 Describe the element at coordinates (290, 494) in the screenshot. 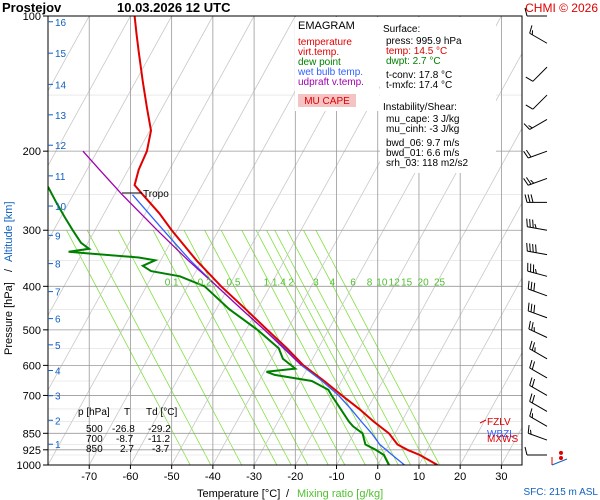

I see `x-axis-title: Temperature [°C] / Mixing ratio [g/kg]` at that location.